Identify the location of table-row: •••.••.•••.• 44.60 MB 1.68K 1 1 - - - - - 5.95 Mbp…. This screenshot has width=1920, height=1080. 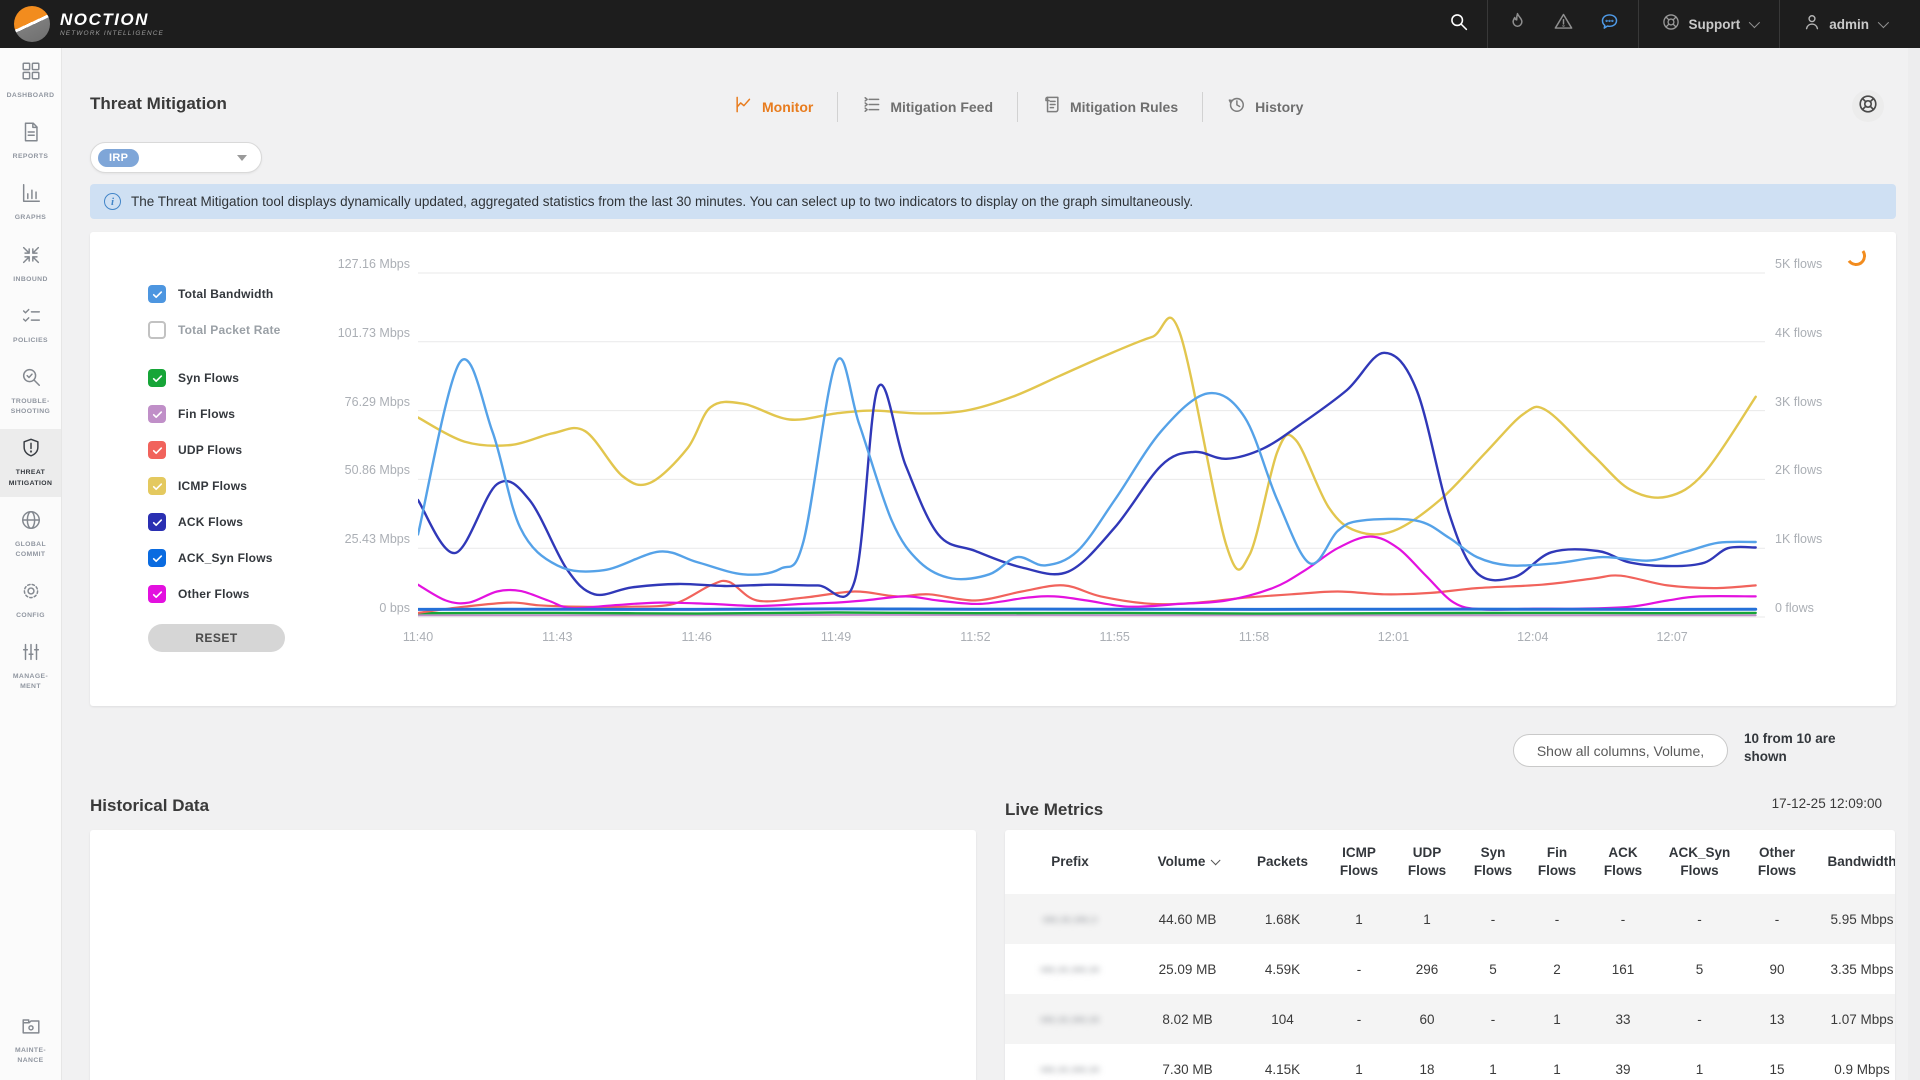
(1450, 919).